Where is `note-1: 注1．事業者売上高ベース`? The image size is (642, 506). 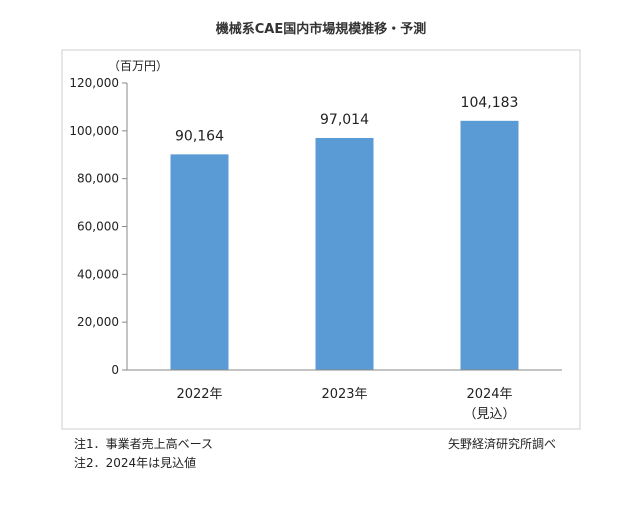 note-1: 注1．事業者売上高ベース is located at coordinates (144, 444).